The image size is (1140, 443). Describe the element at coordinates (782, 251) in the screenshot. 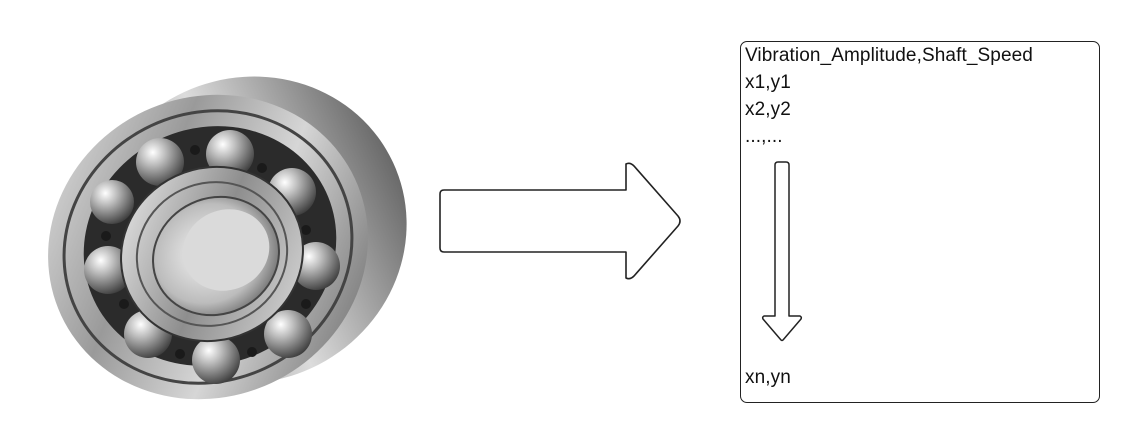

I see `down-arrow-icon` at that location.